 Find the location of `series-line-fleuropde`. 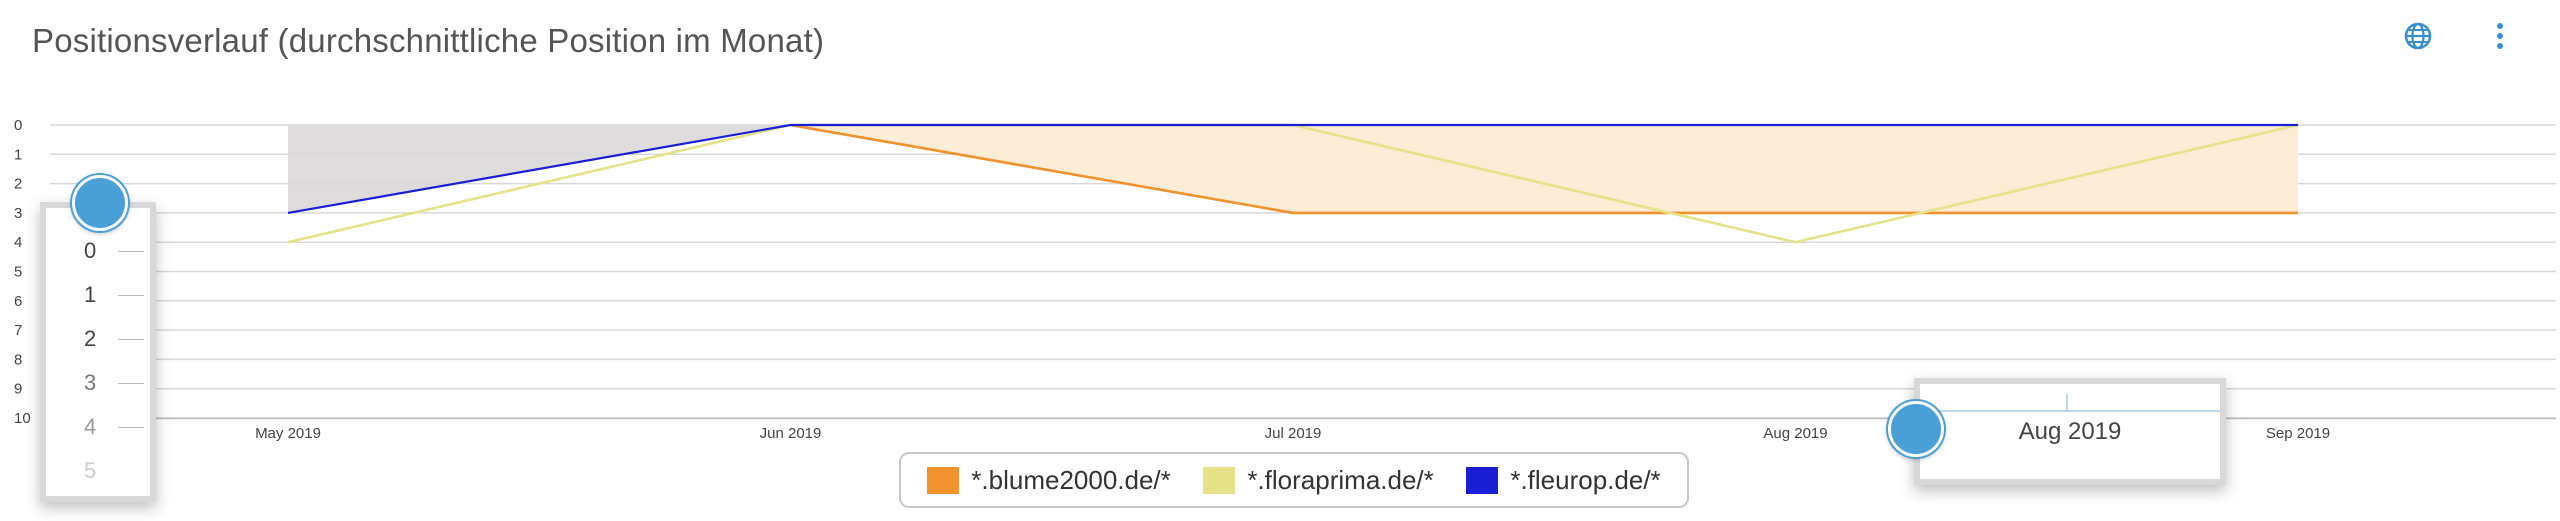

series-line-fleuropde is located at coordinates (1292, 168).